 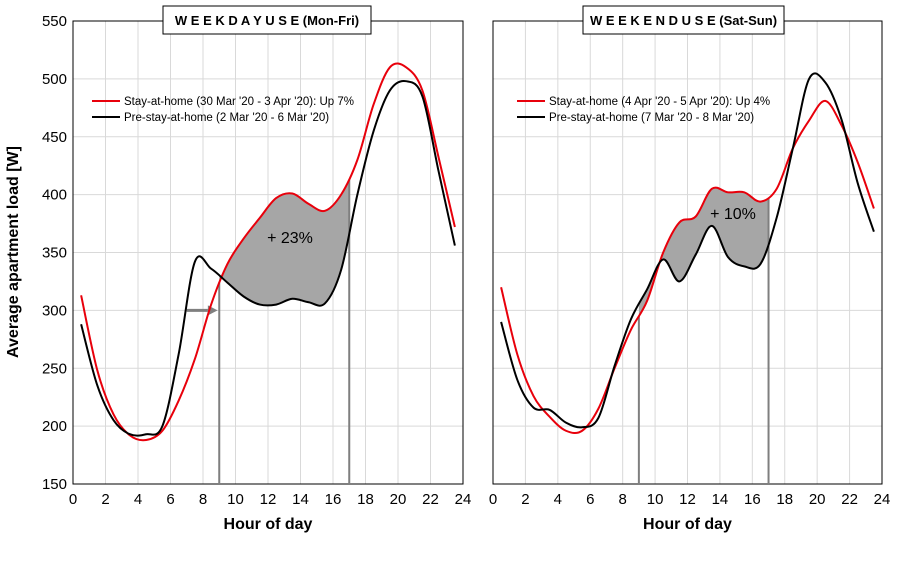 I want to click on difference-annotation: + 23%, so click(x=290, y=238).